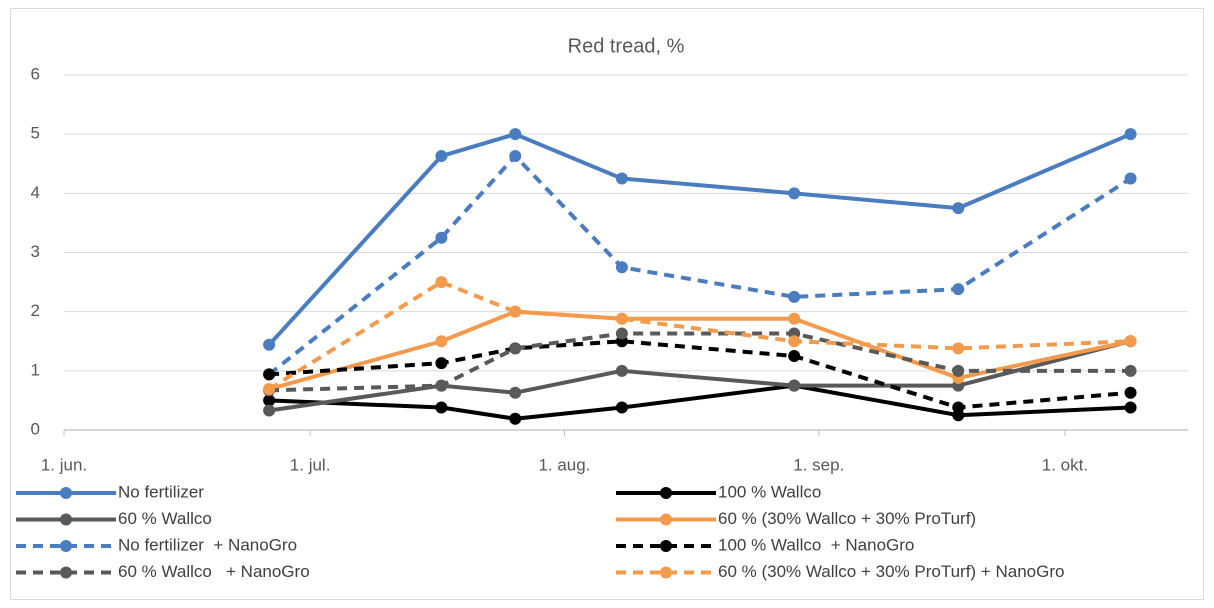 The width and height of the screenshot is (1214, 608). Describe the element at coordinates (35, 251) in the screenshot. I see `y-tick-label: 3` at that location.